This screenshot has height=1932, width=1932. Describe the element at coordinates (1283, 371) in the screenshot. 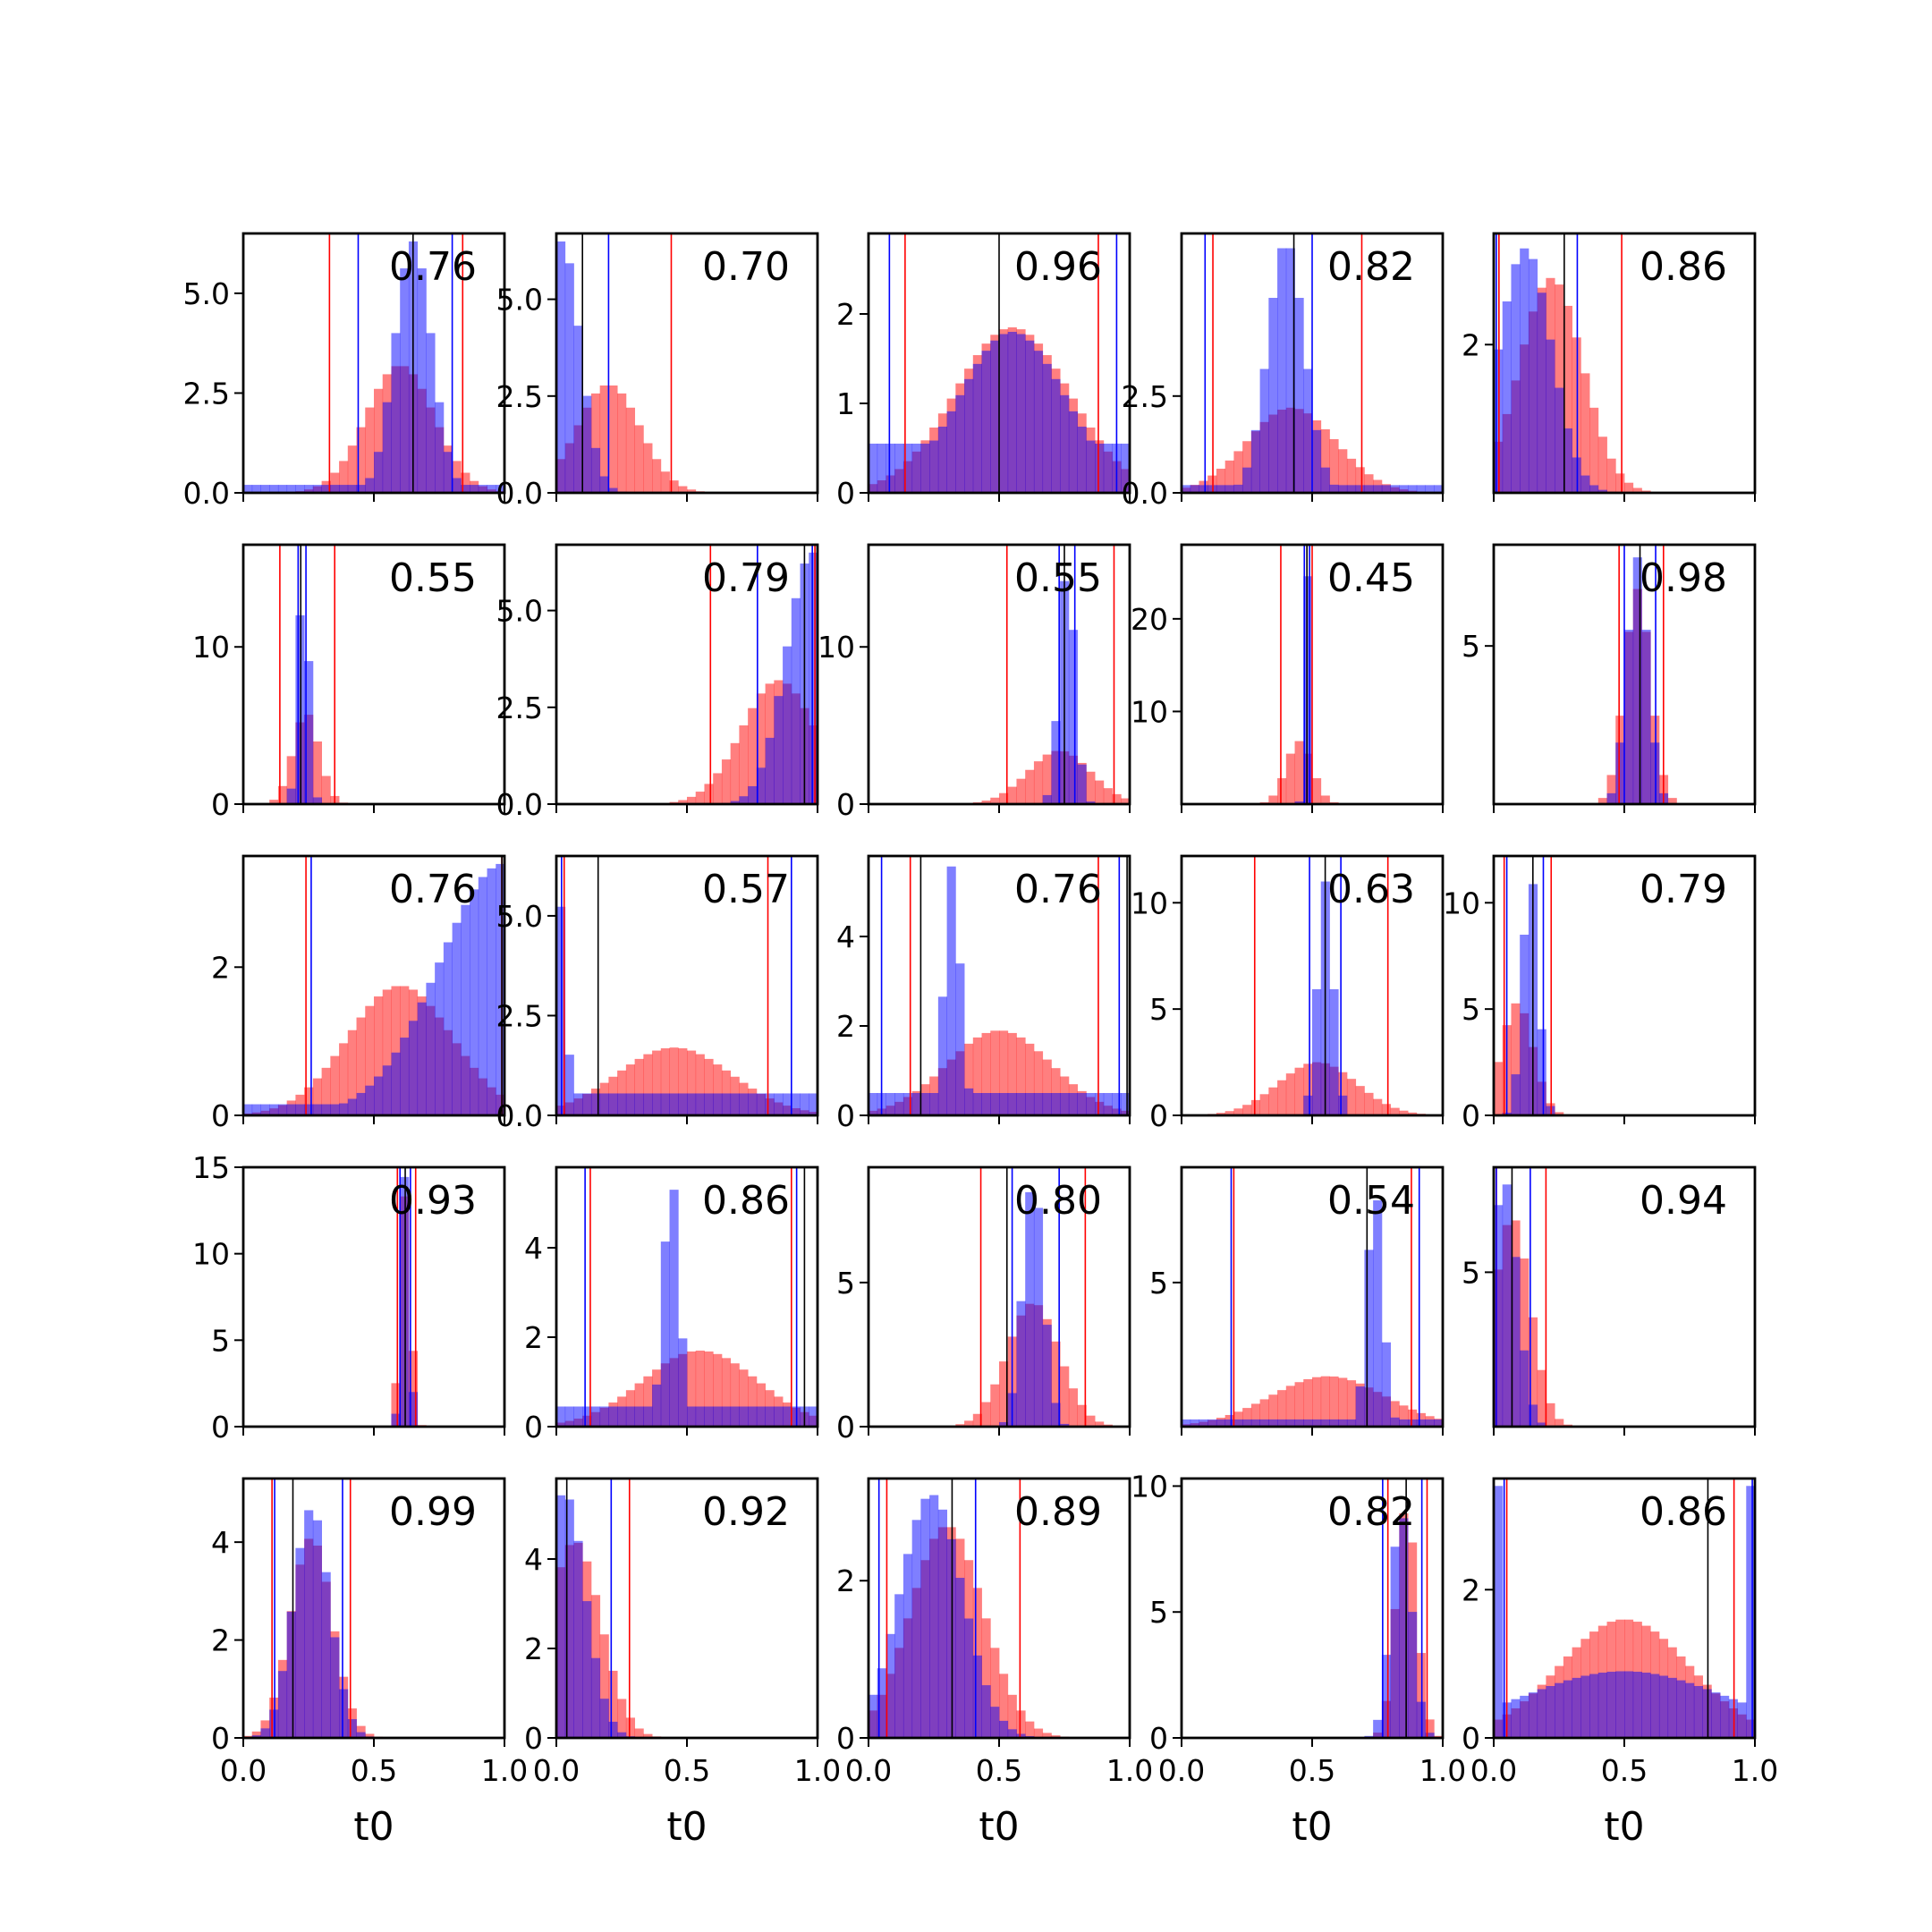

I see `subplot-1-4: 0.82 0.0 2.5` at that location.